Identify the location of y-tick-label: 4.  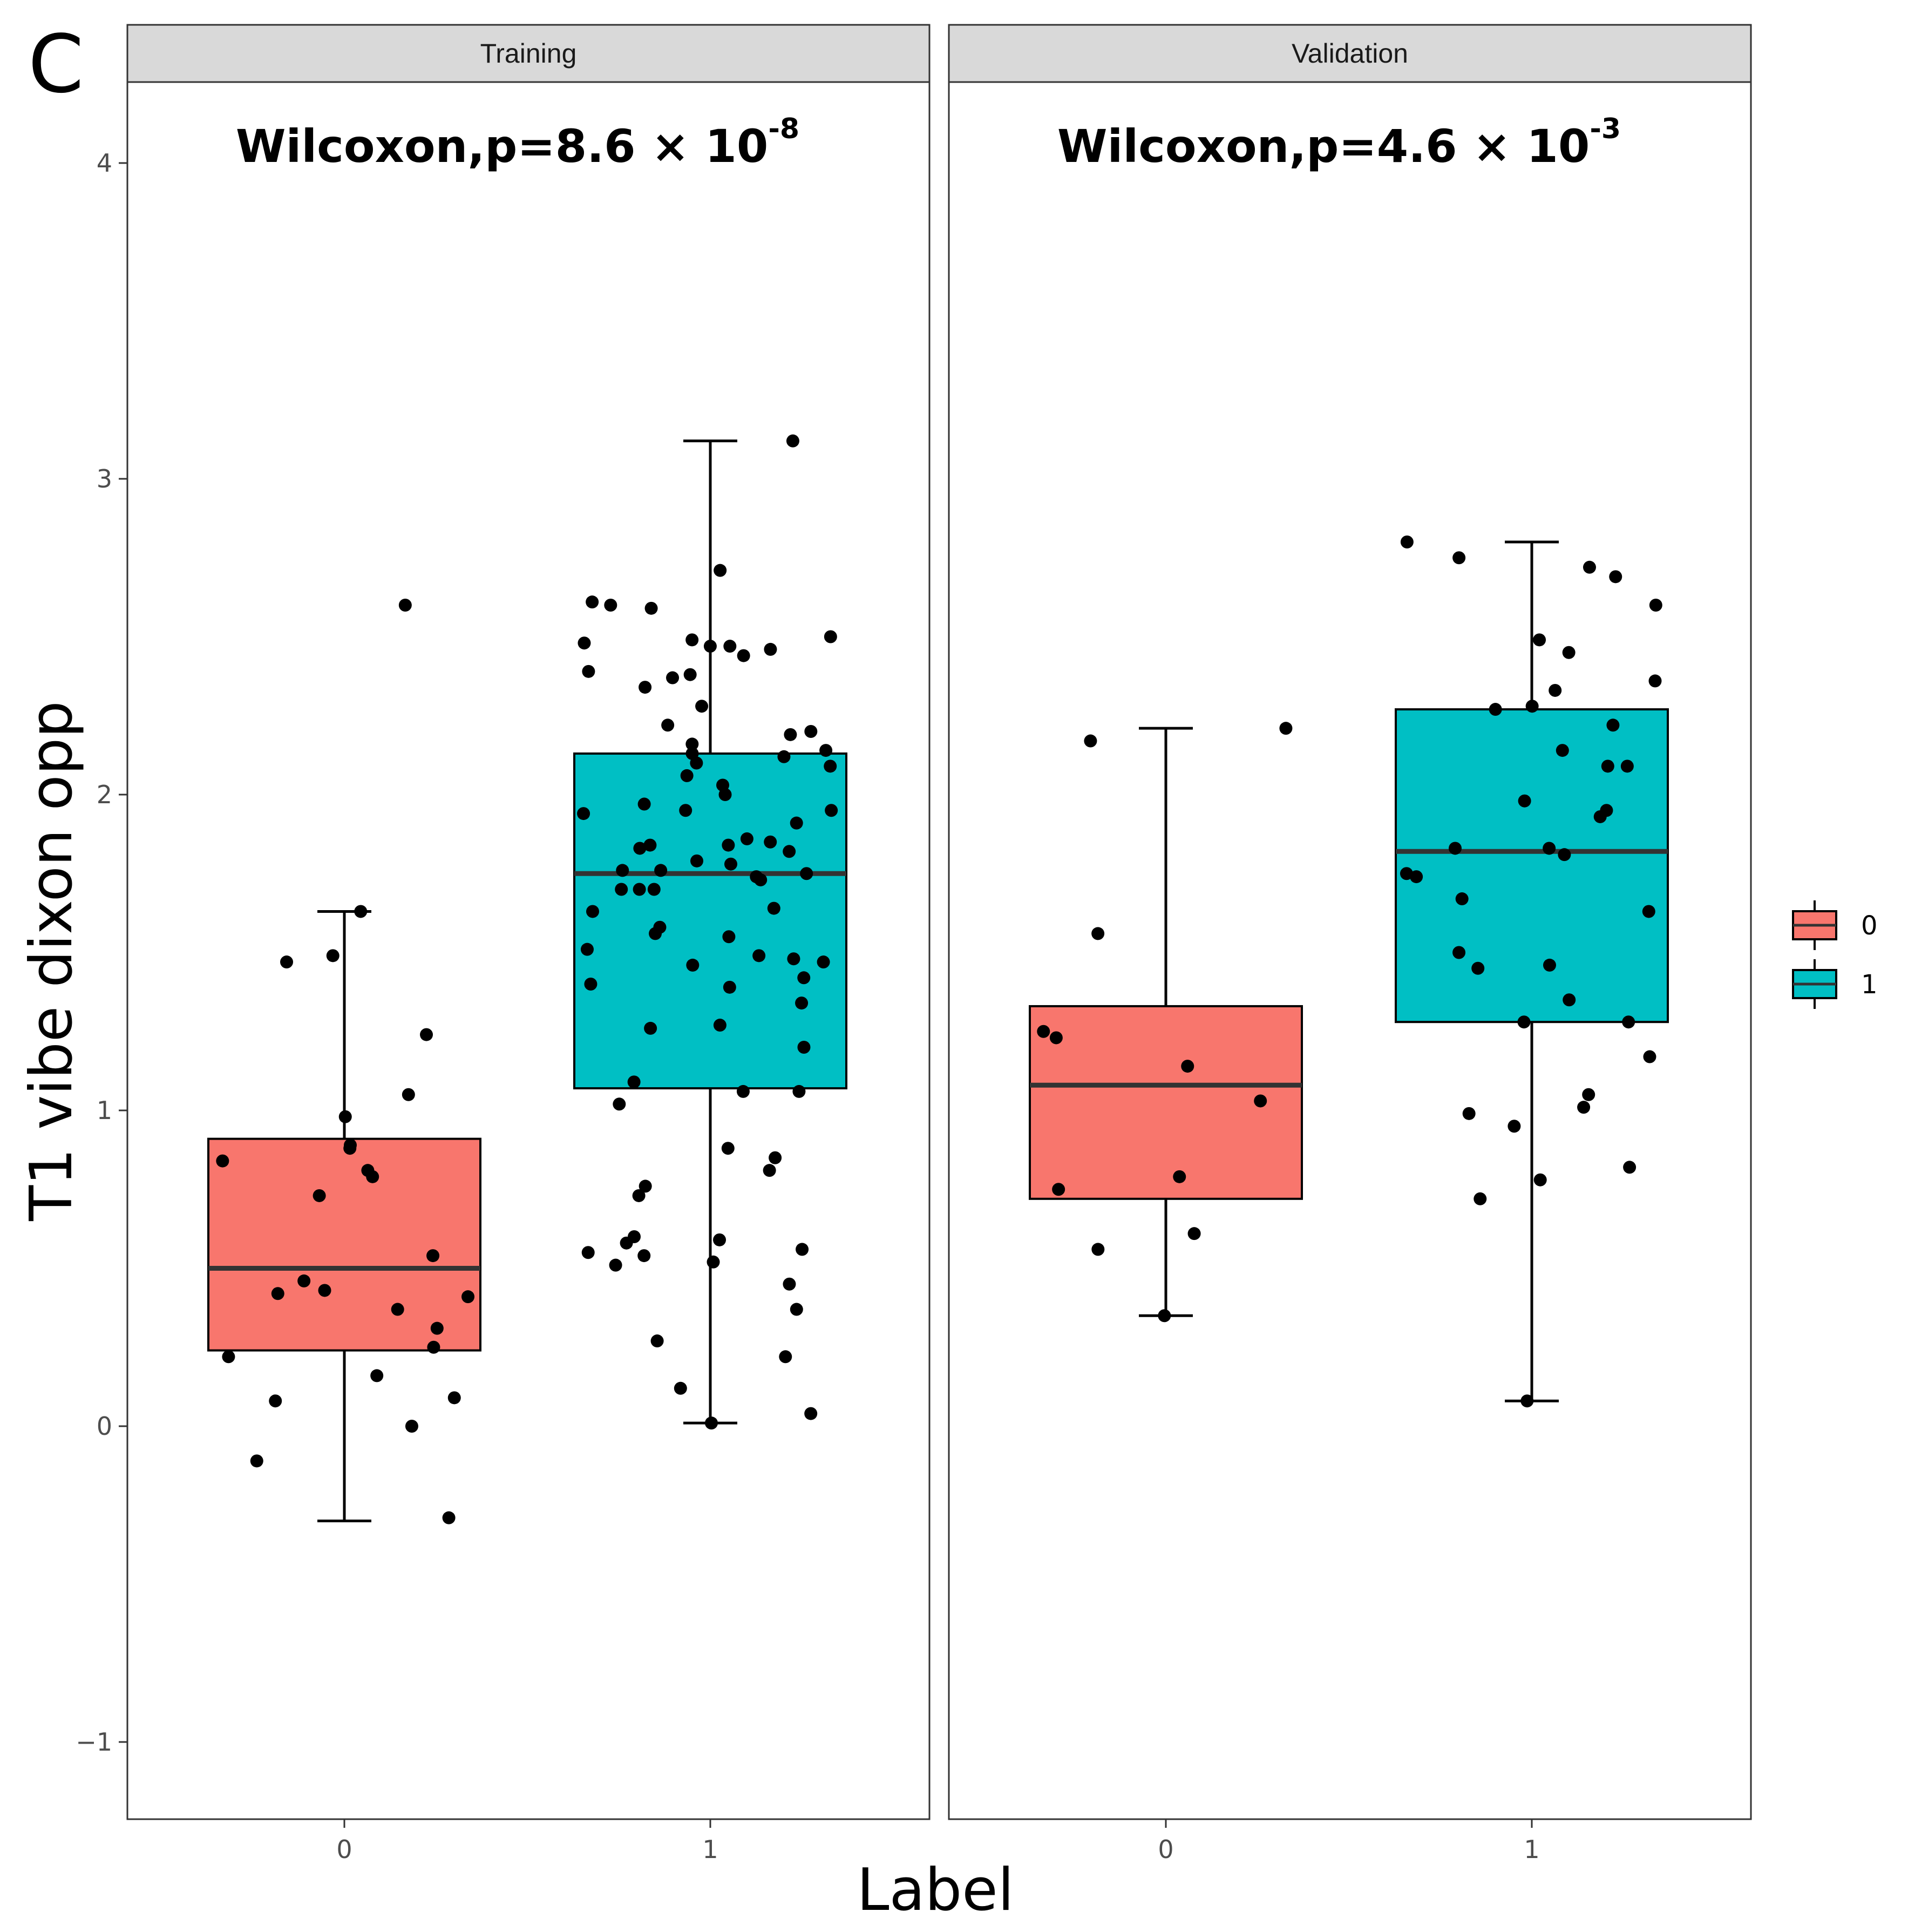
(104, 163).